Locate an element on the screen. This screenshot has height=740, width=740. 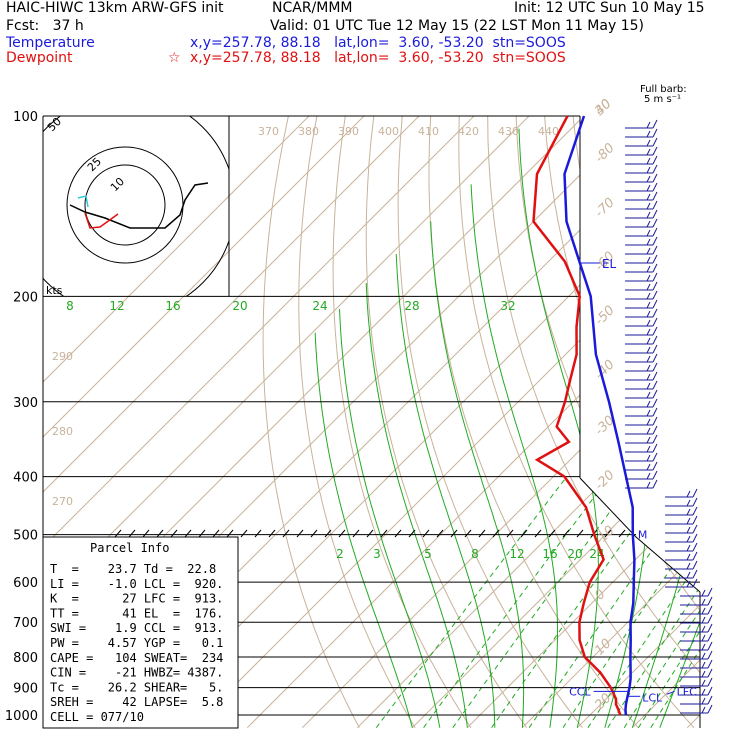
hodograph-ring-label: 10 is located at coordinates (117, 184).